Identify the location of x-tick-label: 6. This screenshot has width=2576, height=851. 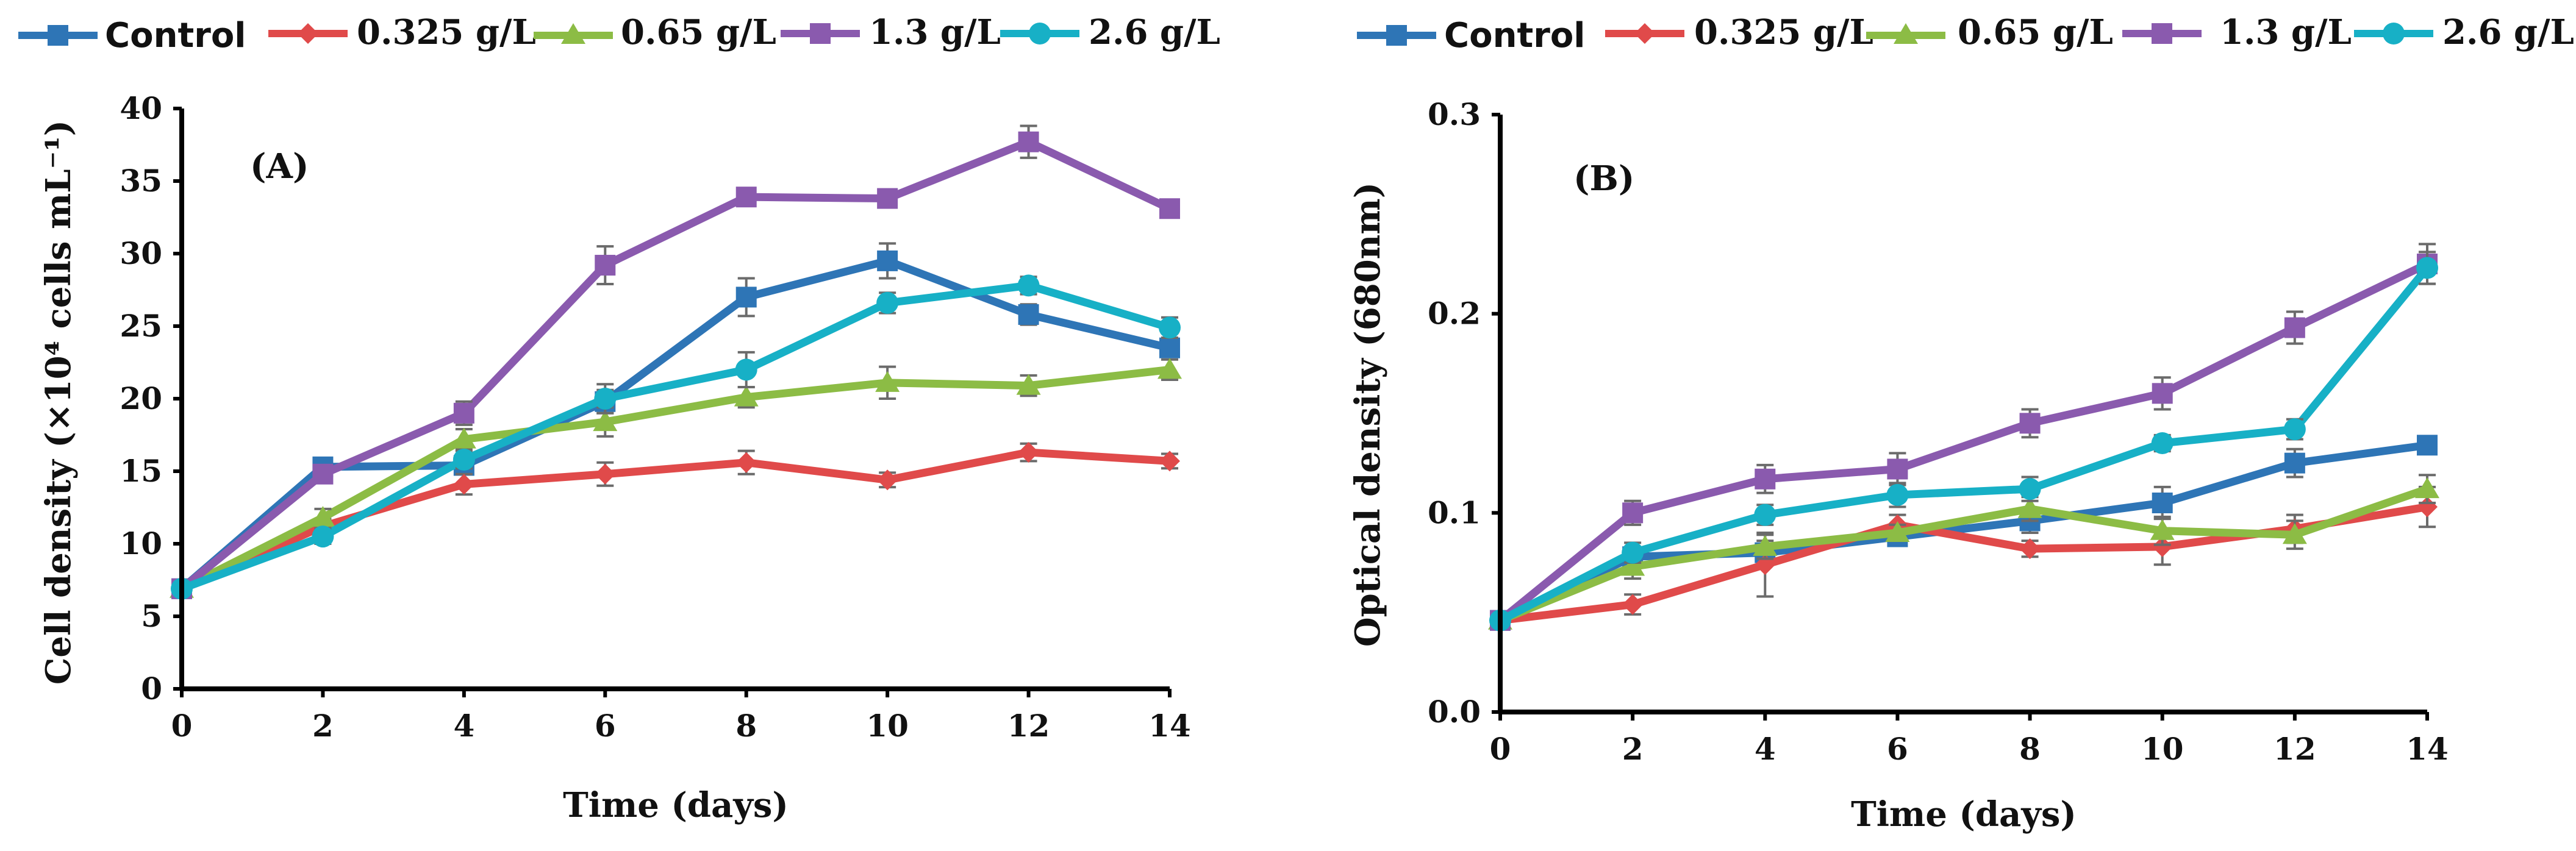
(1898, 749).